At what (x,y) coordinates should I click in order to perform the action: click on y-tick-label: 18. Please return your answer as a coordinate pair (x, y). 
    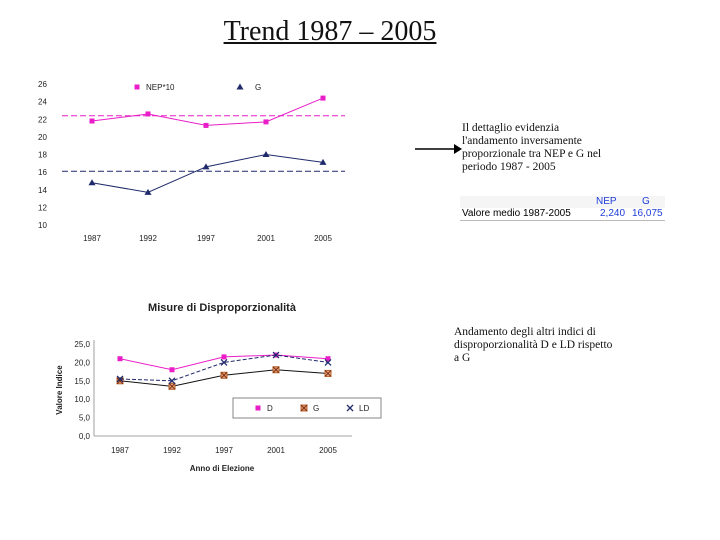
    Looking at the image, I should click on (42, 155).